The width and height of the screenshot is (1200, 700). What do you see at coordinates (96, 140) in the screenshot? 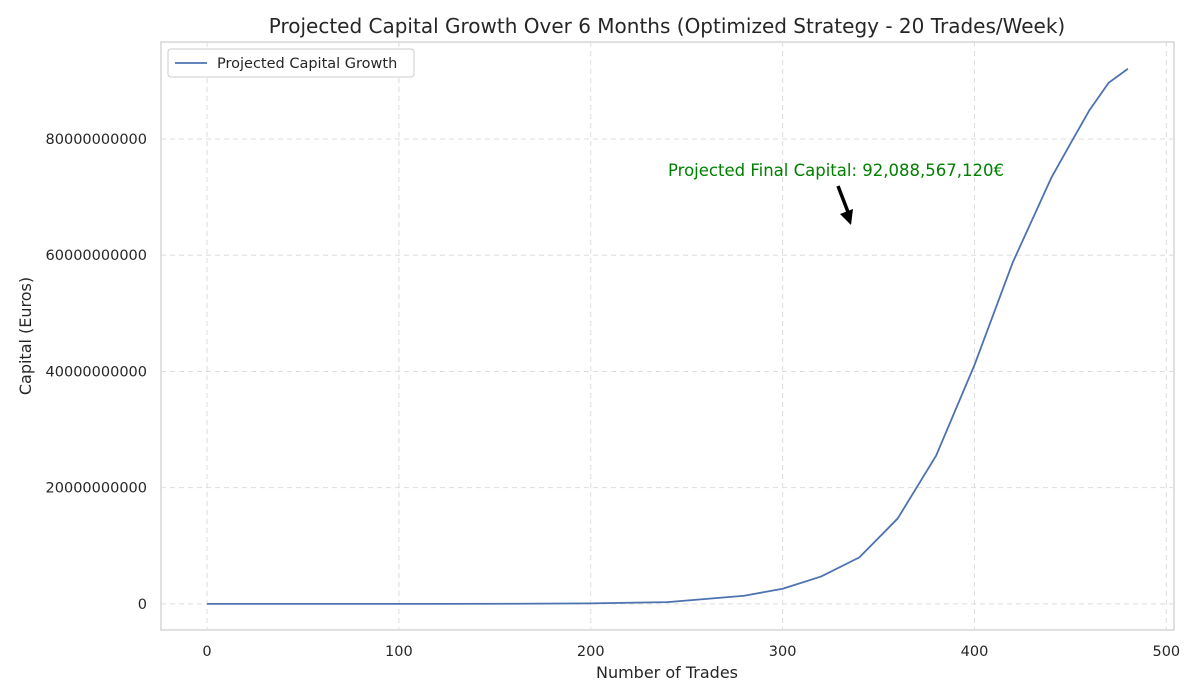
I see `y-tick-label: 80000000000` at bounding box center [96, 140].